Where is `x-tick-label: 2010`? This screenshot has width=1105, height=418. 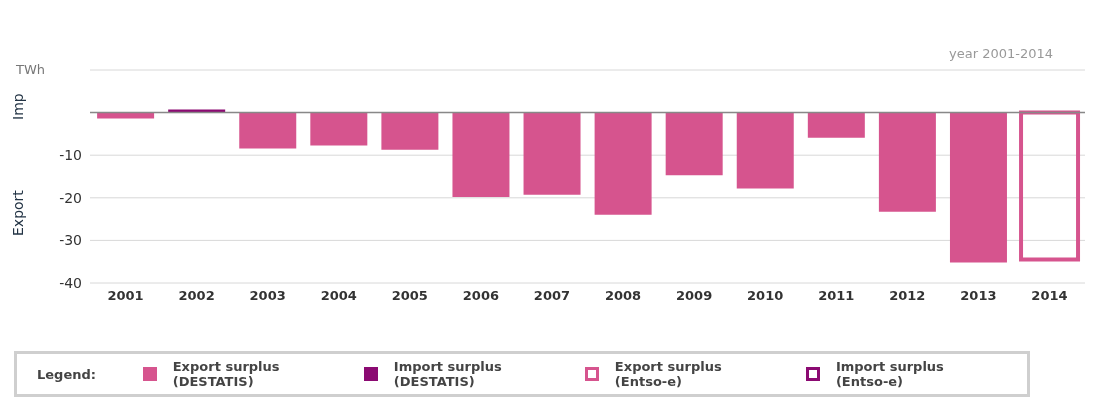 x-tick-label: 2010 is located at coordinates (765, 296).